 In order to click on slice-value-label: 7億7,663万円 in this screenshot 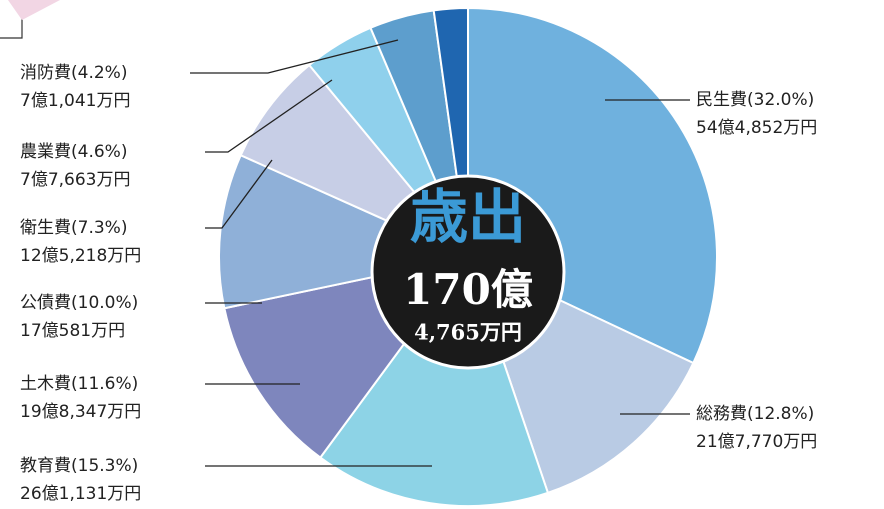, I will do `click(75, 180)`.